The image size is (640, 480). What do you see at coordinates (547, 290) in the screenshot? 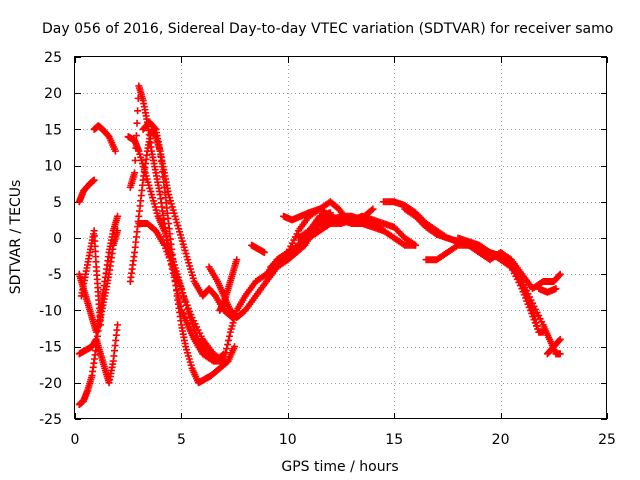
I see `series-track-w` at bounding box center [547, 290].